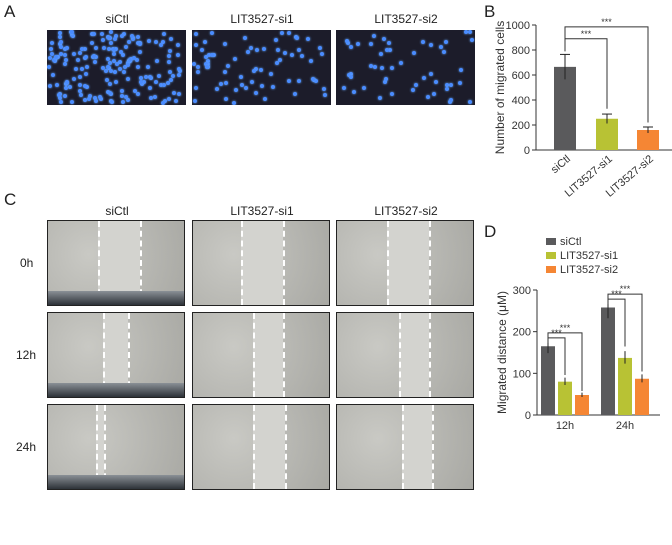 Image resolution: width=672 pixels, height=545 pixels. What do you see at coordinates (269, 447) in the screenshot?
I see `wound-gap` at bounding box center [269, 447].